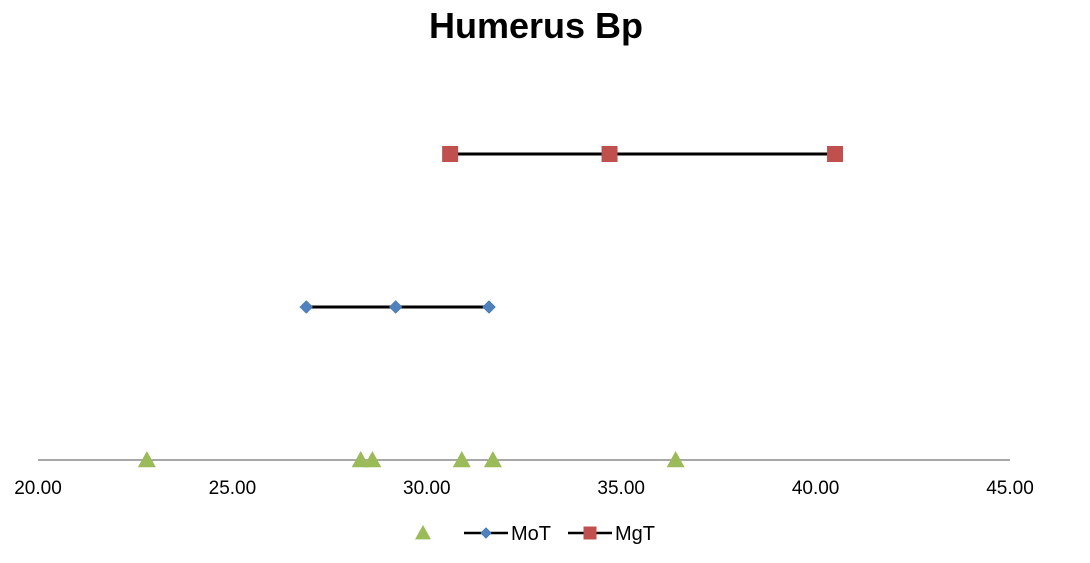  Describe the element at coordinates (411, 459) in the screenshot. I see `series-unnamed` at that location.